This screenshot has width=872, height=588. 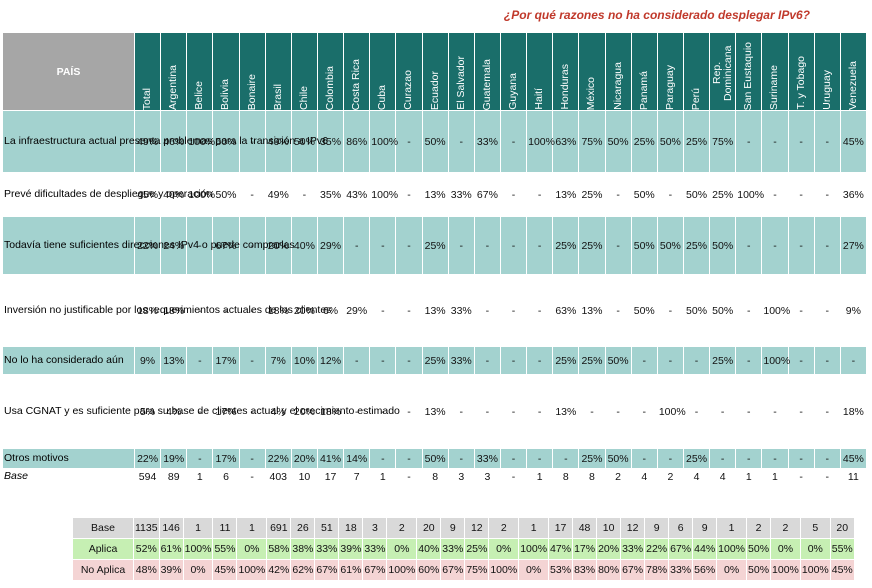 I want to click on summary-cell: 44%, so click(x=705, y=549).